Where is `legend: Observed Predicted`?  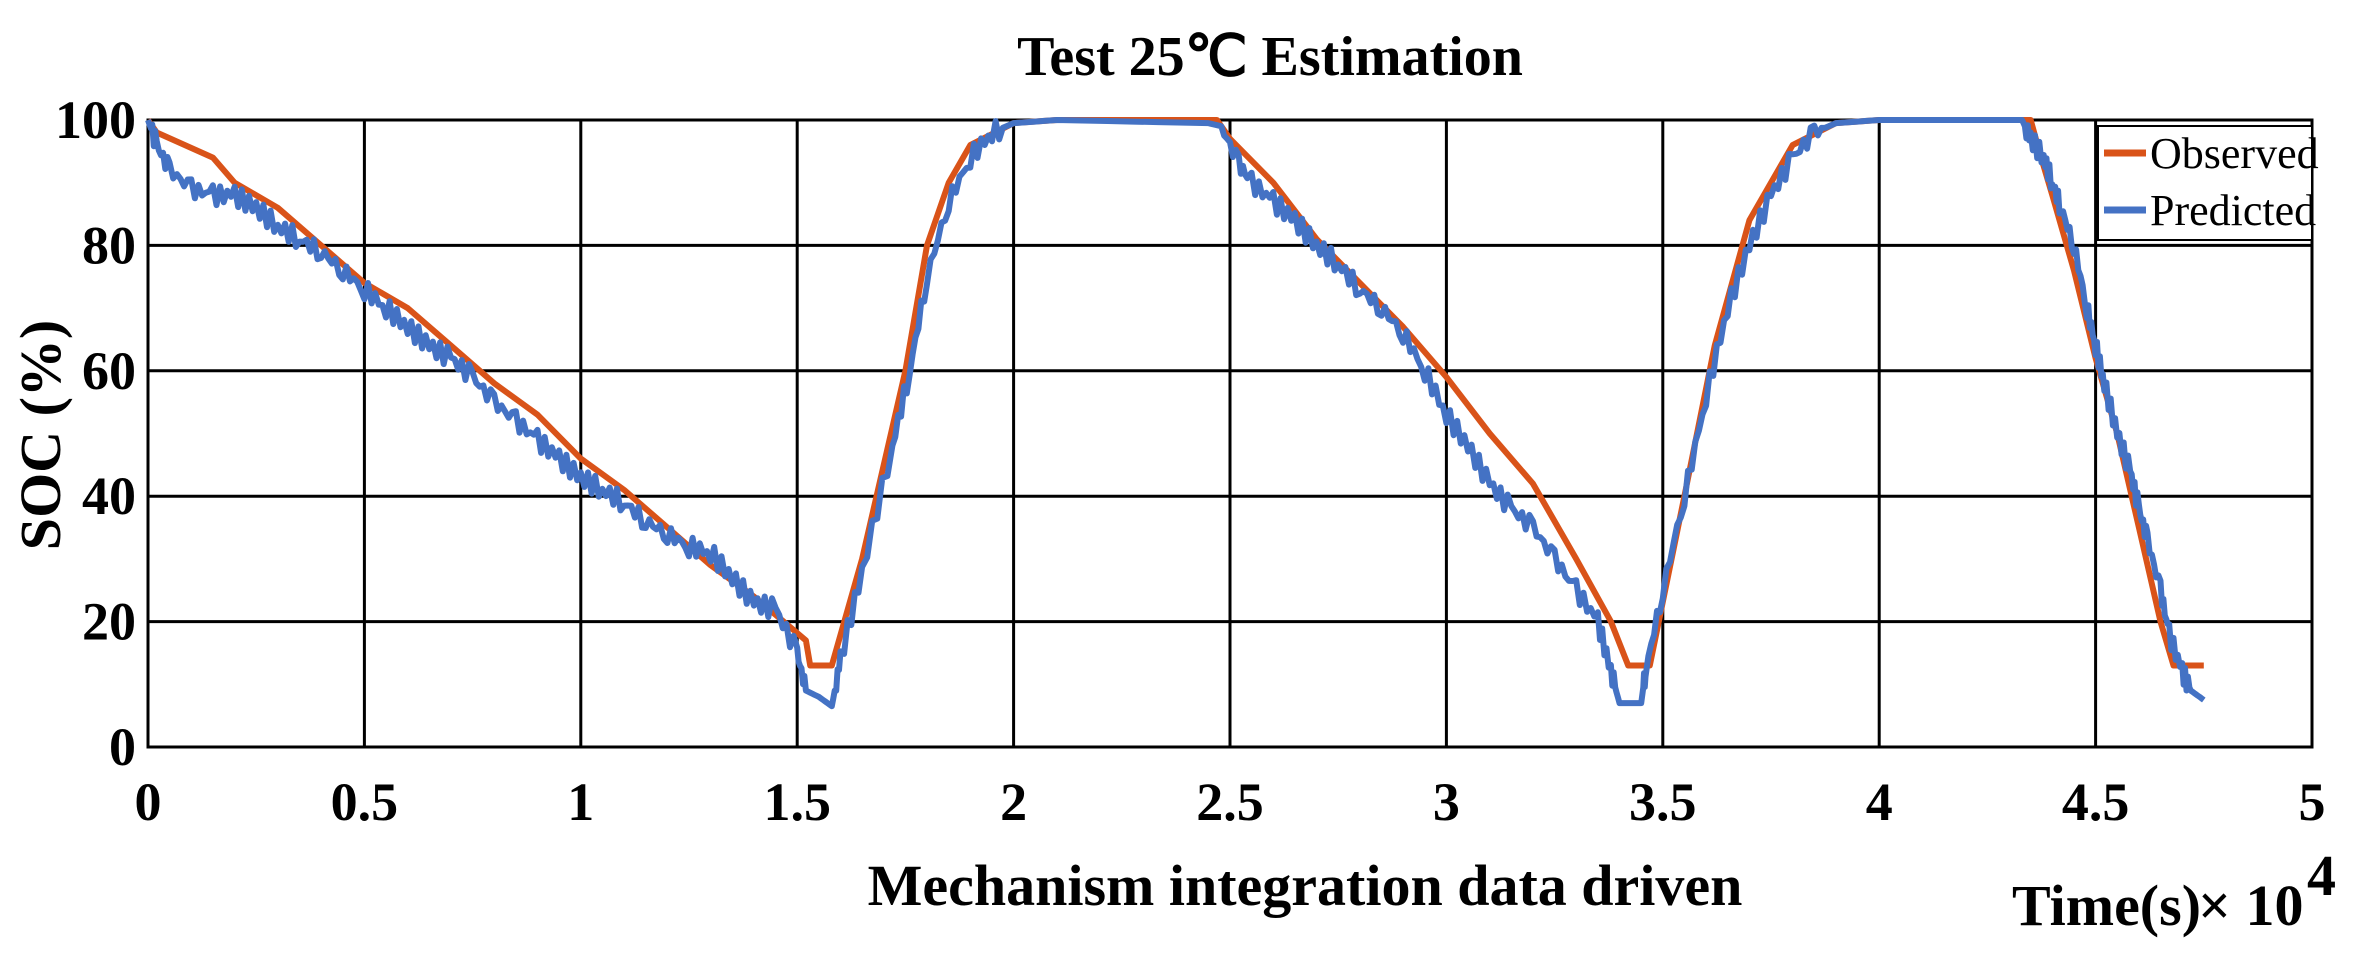
legend: Observed Predicted is located at coordinates (2208, 183).